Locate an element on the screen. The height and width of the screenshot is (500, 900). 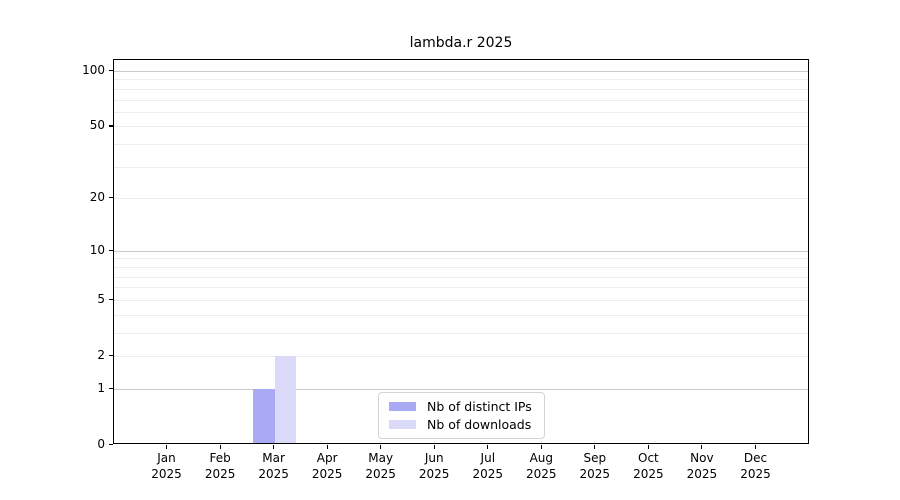
legend-row-distinct-ips: Nb of distinct IPs is located at coordinates (466, 407).